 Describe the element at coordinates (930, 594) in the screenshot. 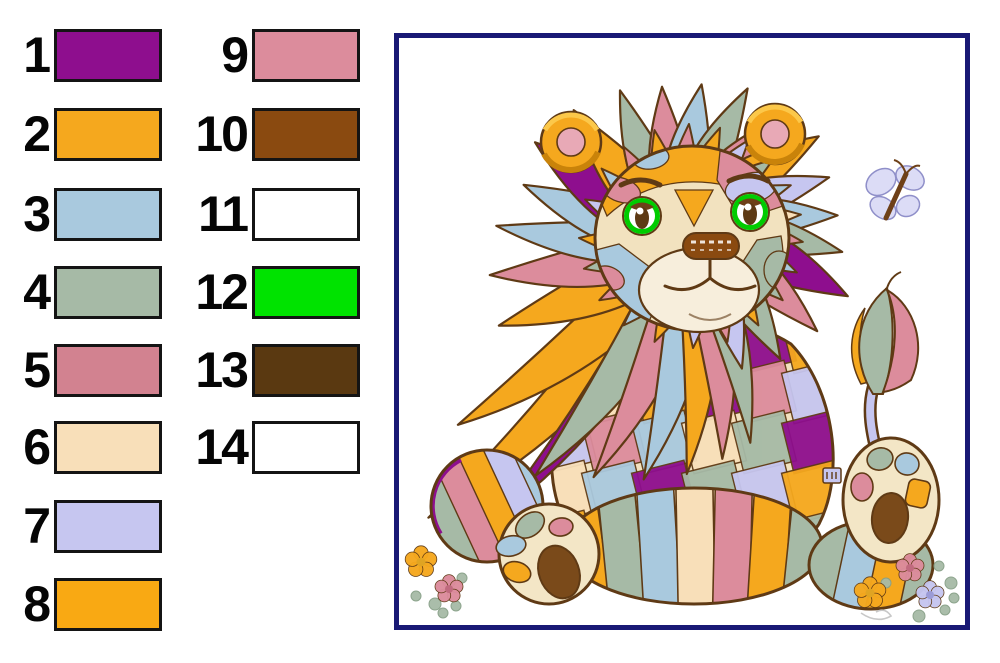

I see `lavender-flower-icon` at that location.